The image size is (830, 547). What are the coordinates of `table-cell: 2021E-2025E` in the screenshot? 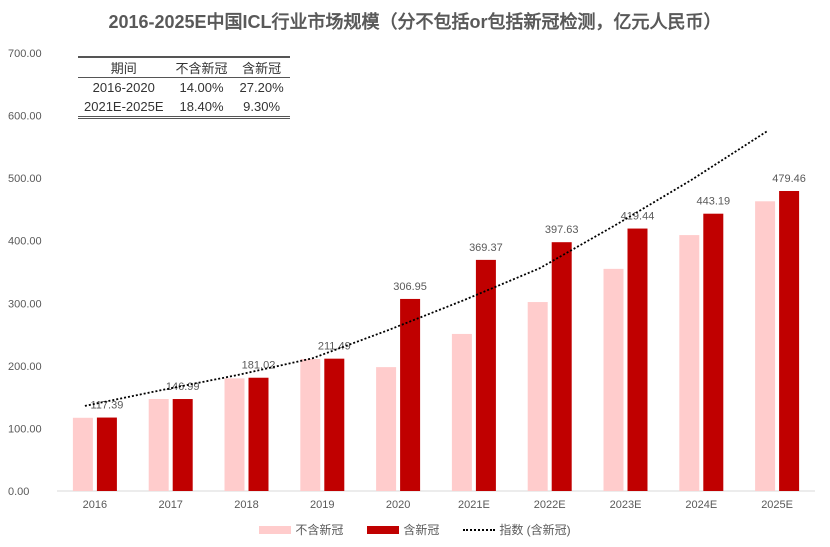 It's located at (124, 106).